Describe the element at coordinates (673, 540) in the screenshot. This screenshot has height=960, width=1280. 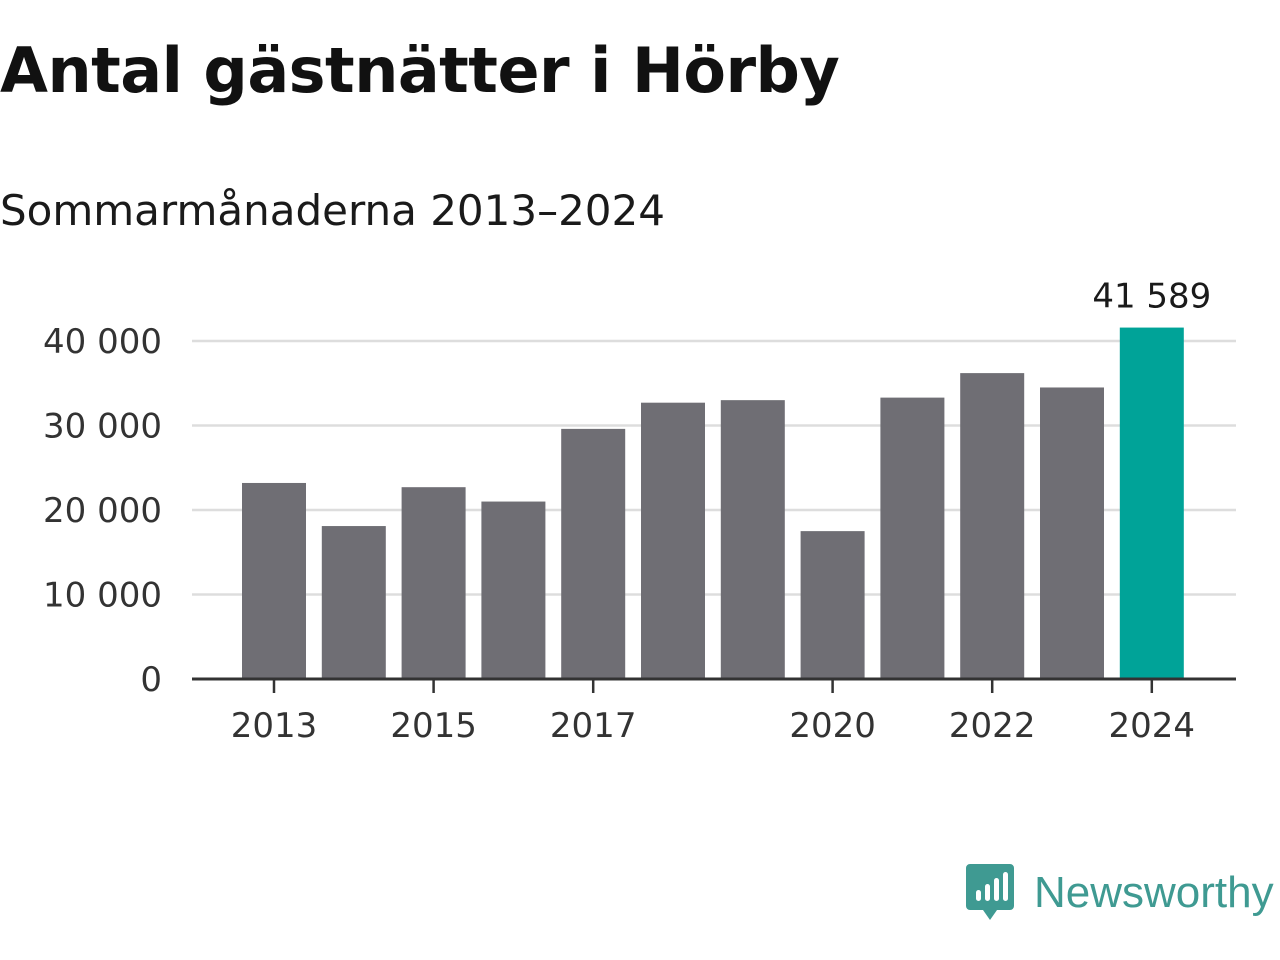
I see `bar-2018` at that location.